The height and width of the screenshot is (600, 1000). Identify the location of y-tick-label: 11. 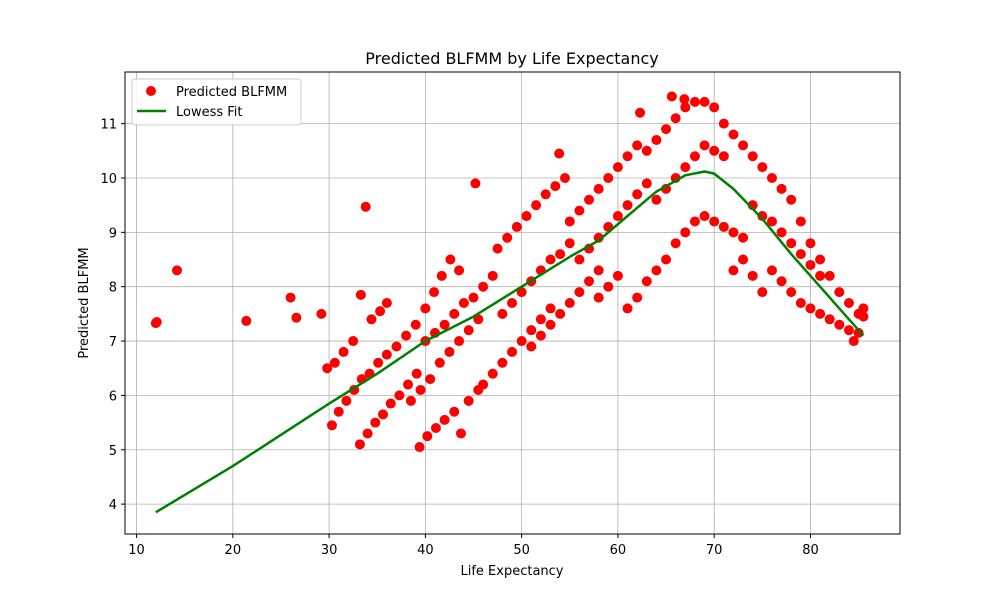
(108, 125).